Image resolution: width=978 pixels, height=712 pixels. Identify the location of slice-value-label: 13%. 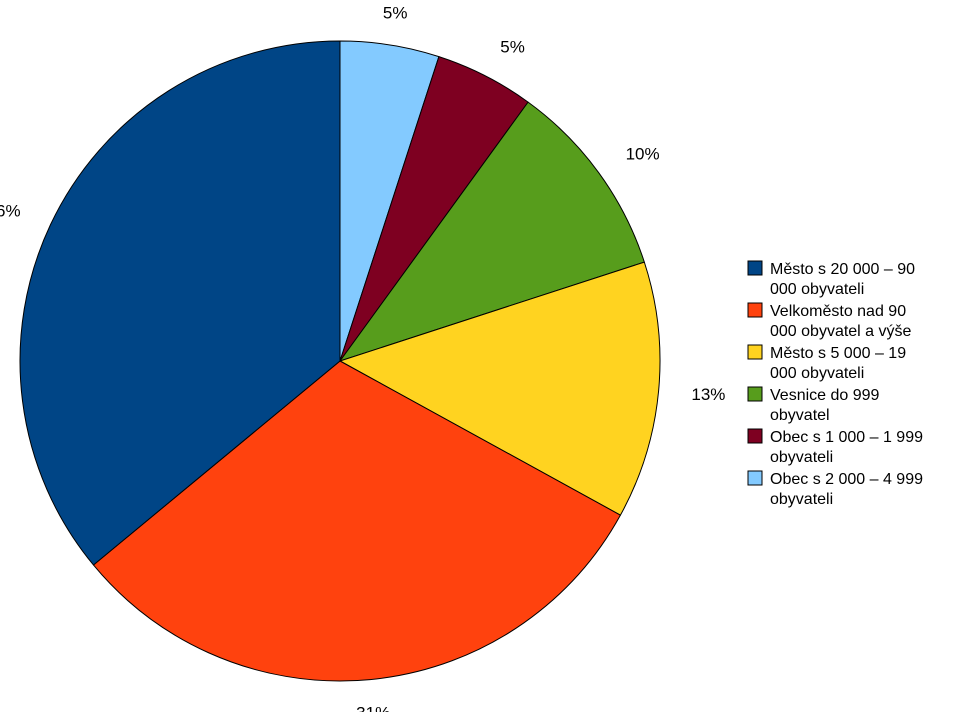
(708, 394).